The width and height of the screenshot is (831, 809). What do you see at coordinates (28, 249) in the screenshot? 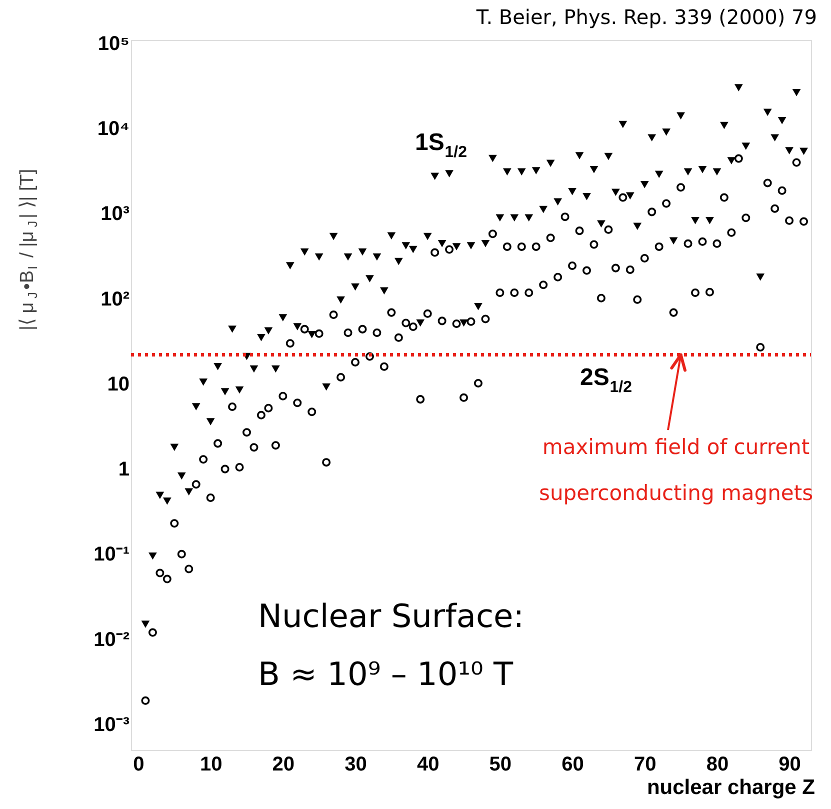
I see `y-axis-title: |⟨ μJ•BI / |μJ| ⟩| [T]` at bounding box center [28, 249].